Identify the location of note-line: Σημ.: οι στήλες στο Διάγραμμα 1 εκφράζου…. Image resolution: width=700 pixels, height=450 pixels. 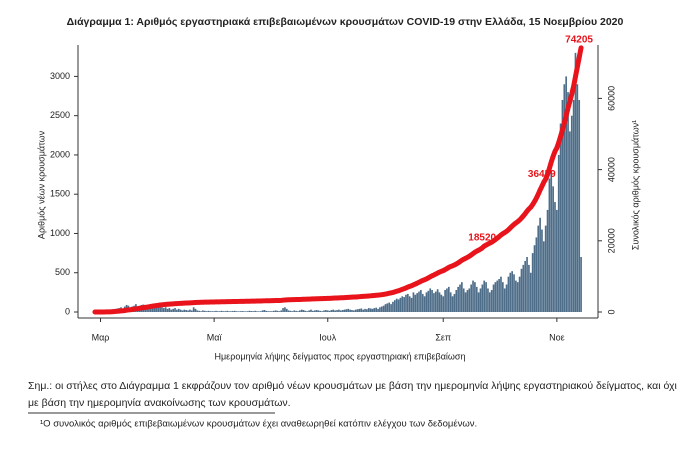
(353, 386).